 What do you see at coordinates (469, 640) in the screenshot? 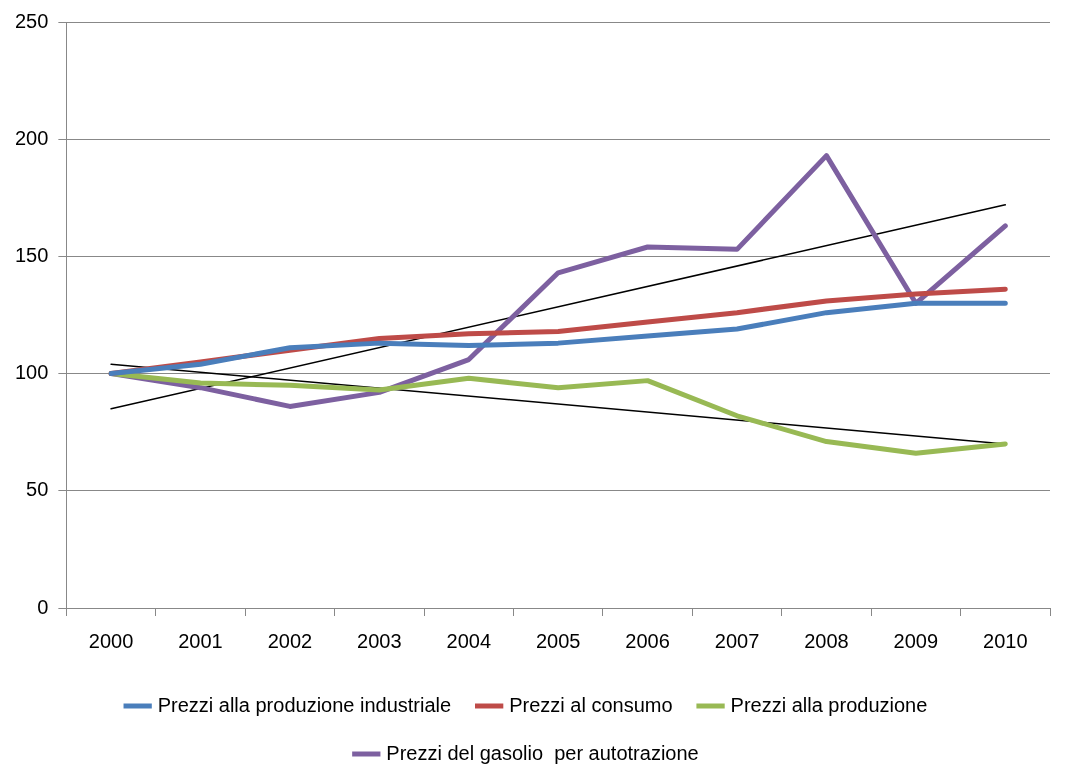
I see `x-tick-label: 2004` at bounding box center [469, 640].